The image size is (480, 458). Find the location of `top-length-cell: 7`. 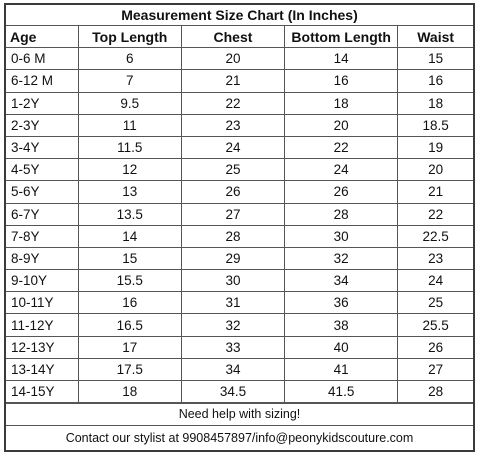

top-length-cell: 7 is located at coordinates (129, 81).